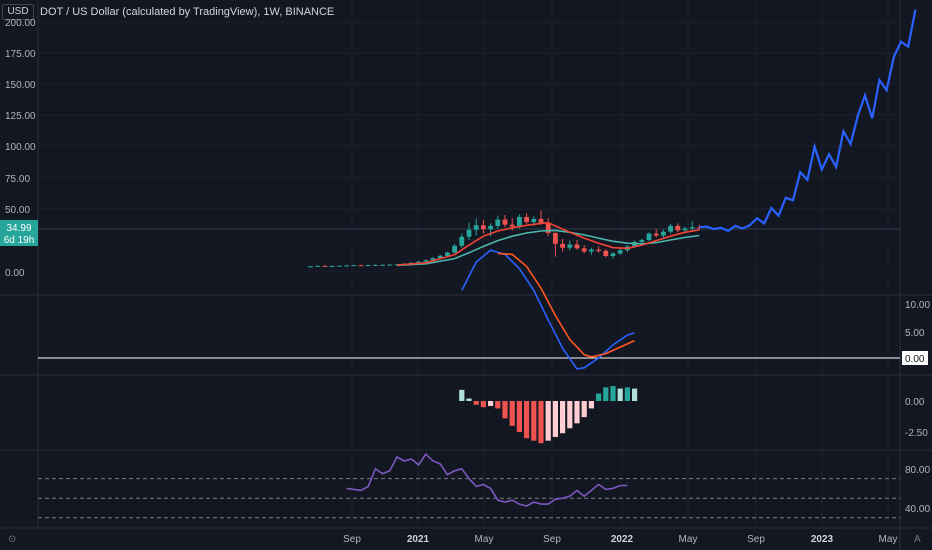 The width and height of the screenshot is (932, 550). Describe the element at coordinates (917, 305) in the screenshot. I see `macd-tick-label: 10.00` at that location.